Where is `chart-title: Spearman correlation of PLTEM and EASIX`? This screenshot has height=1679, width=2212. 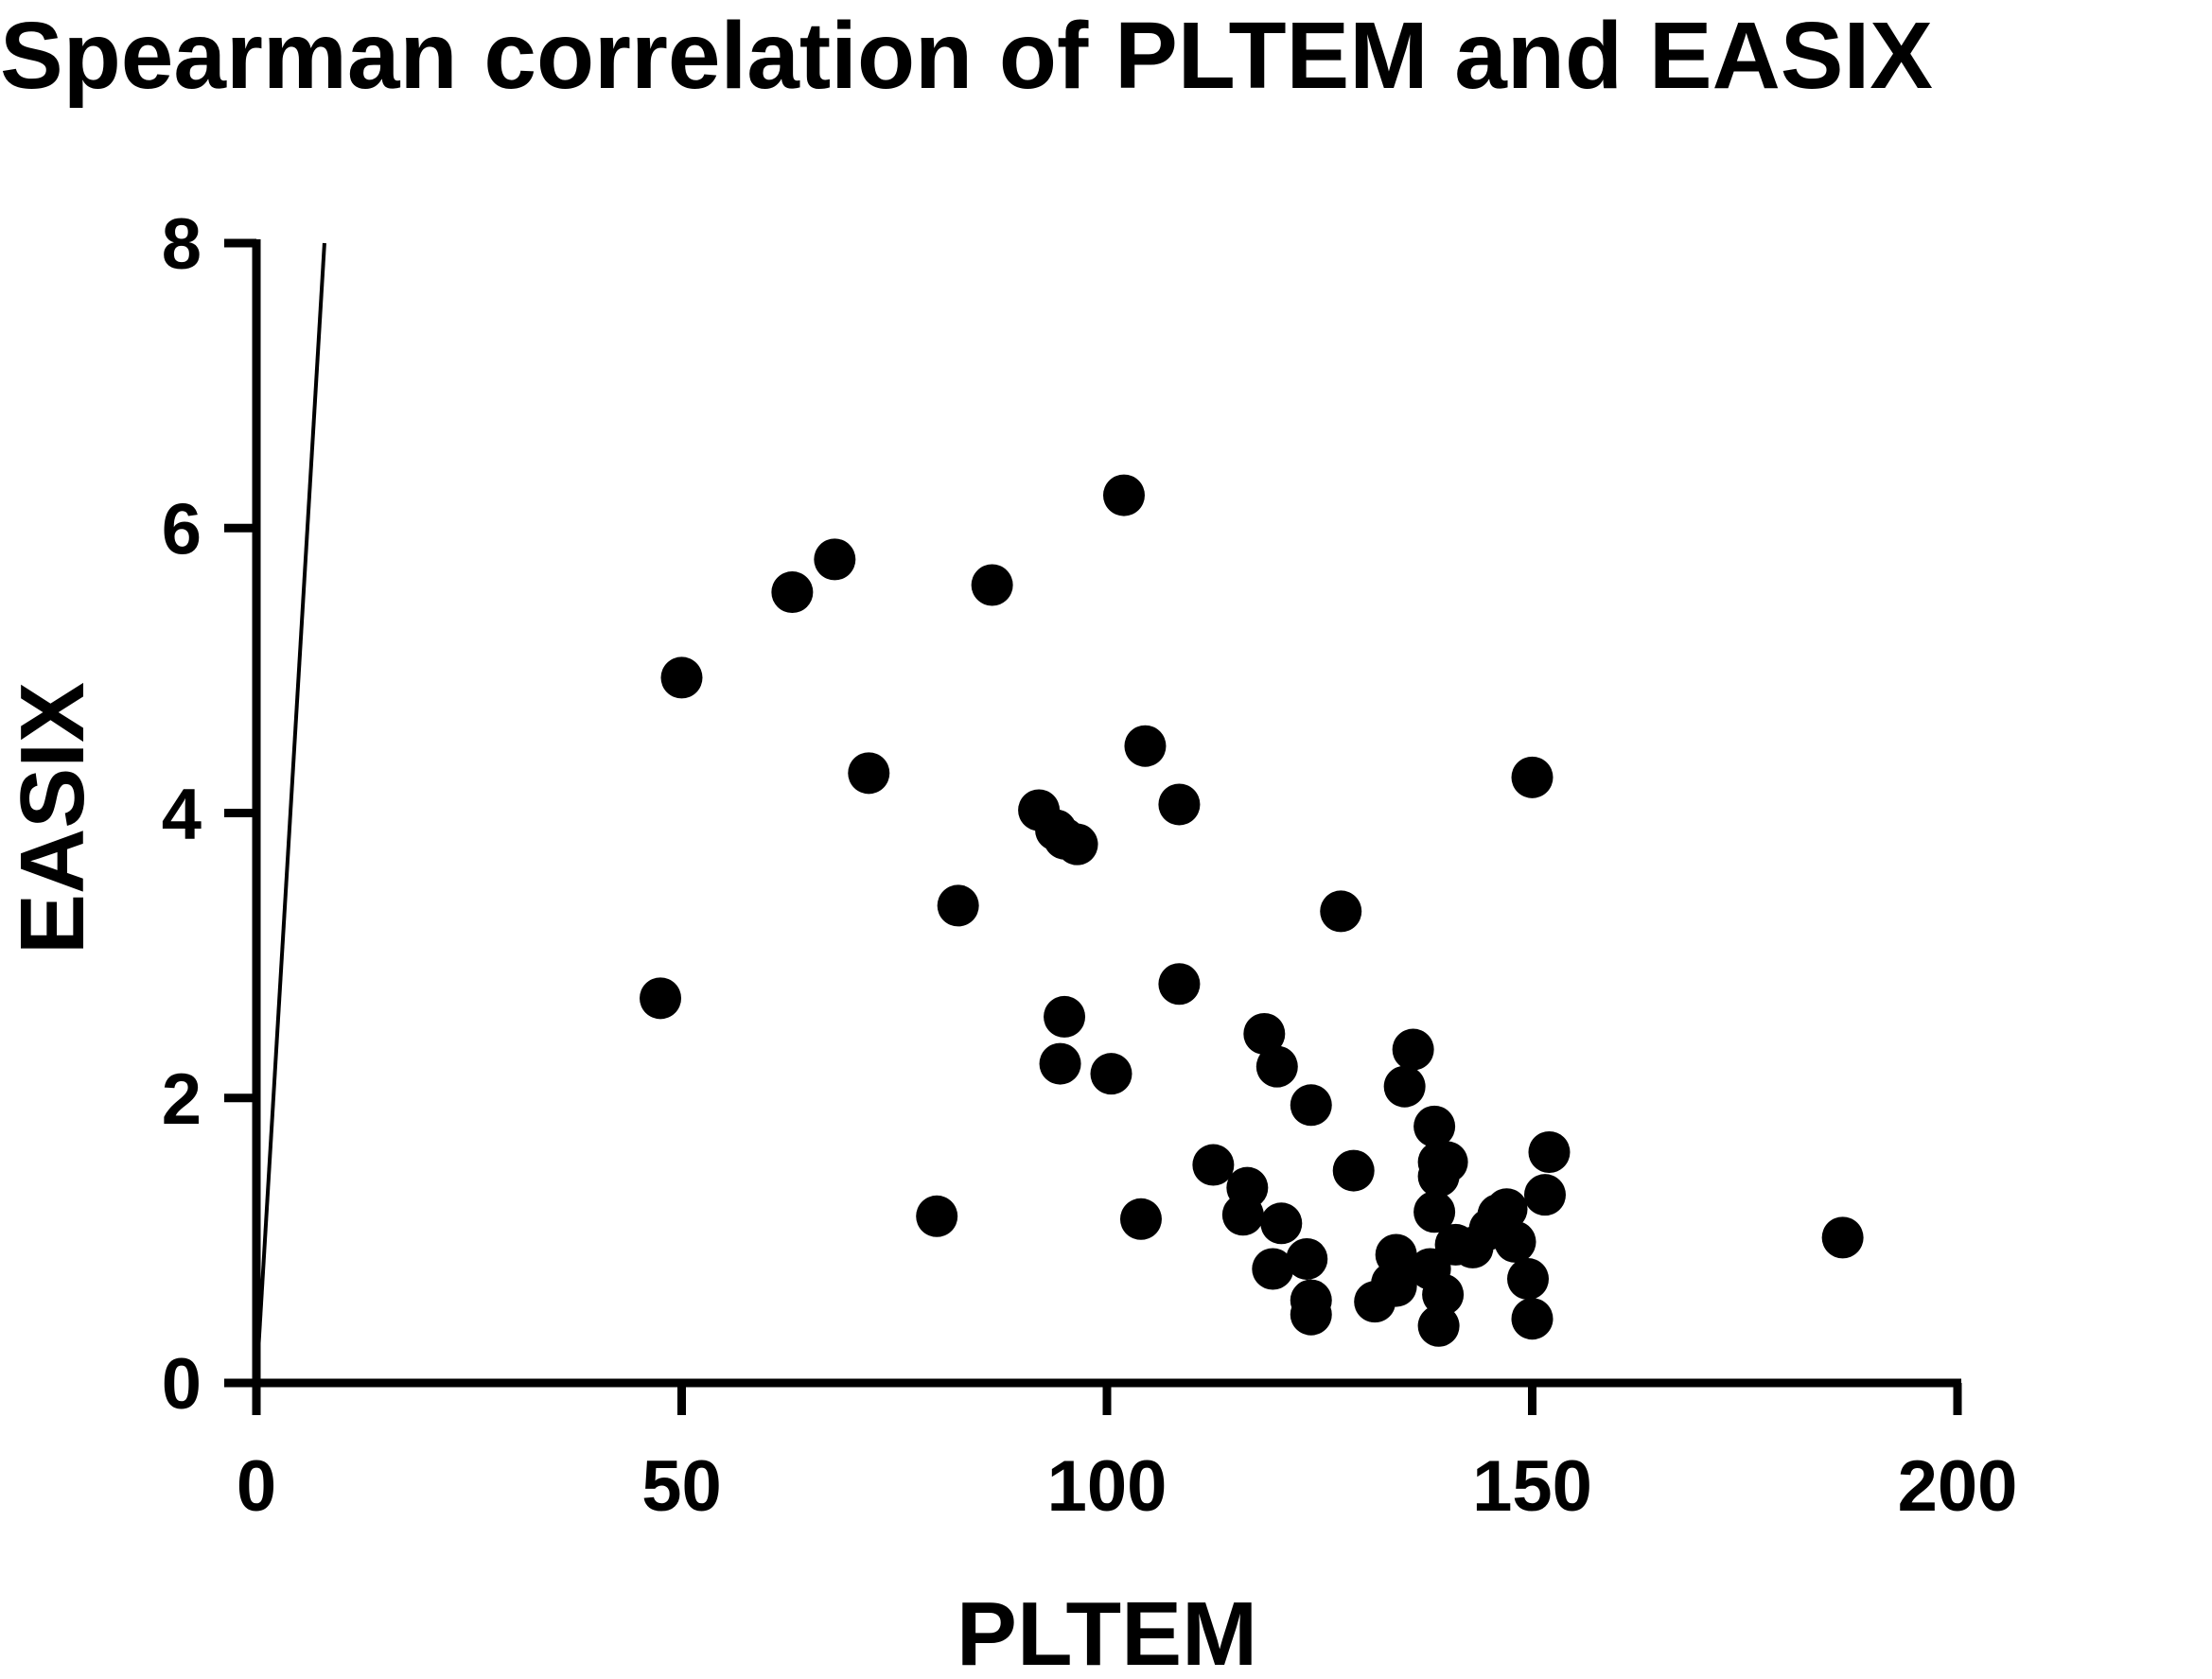 chart-title: Spearman correlation of PLTEM and EASIX is located at coordinates (967, 56).